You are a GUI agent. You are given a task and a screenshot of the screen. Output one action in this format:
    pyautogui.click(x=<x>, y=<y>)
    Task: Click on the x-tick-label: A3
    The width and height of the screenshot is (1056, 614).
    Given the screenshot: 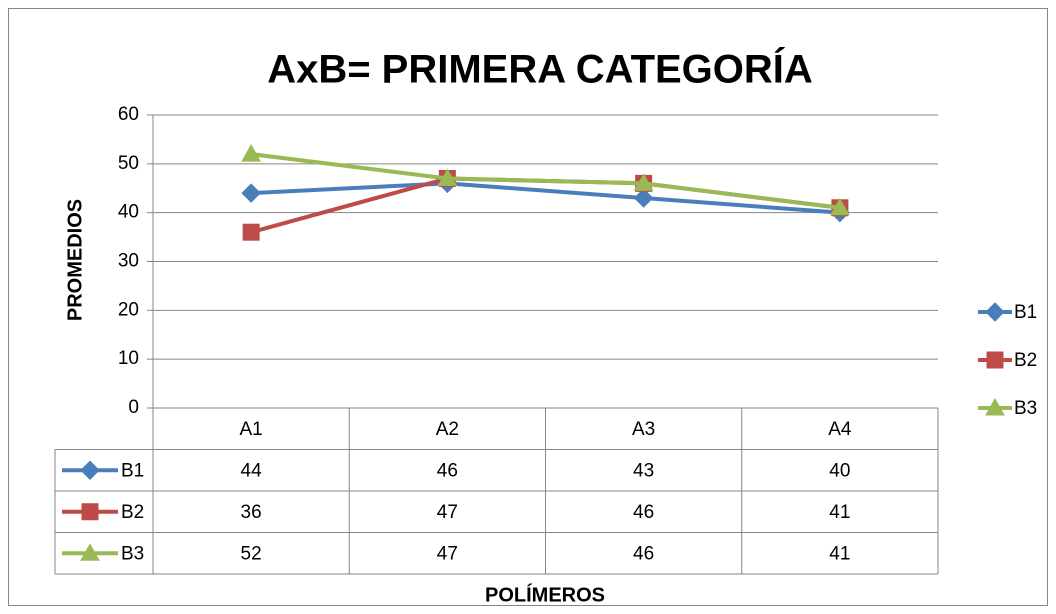 What is the action you would take?
    pyautogui.click(x=643, y=429)
    